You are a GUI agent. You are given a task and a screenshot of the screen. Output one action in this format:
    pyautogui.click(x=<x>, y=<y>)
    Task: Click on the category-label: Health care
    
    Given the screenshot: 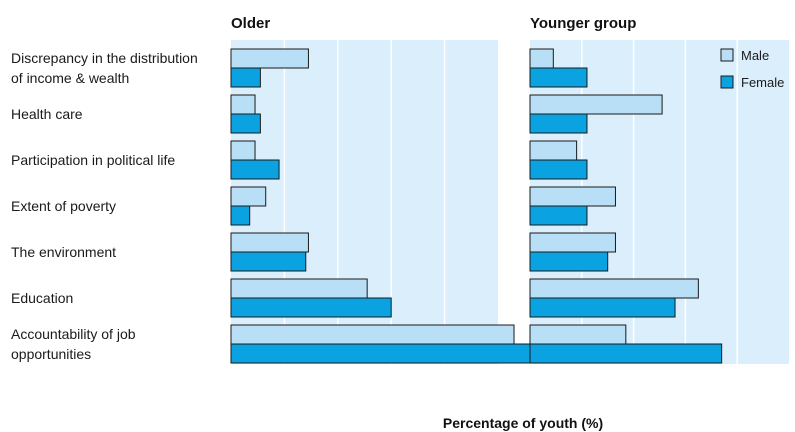 What is the action you would take?
    pyautogui.click(x=47, y=114)
    